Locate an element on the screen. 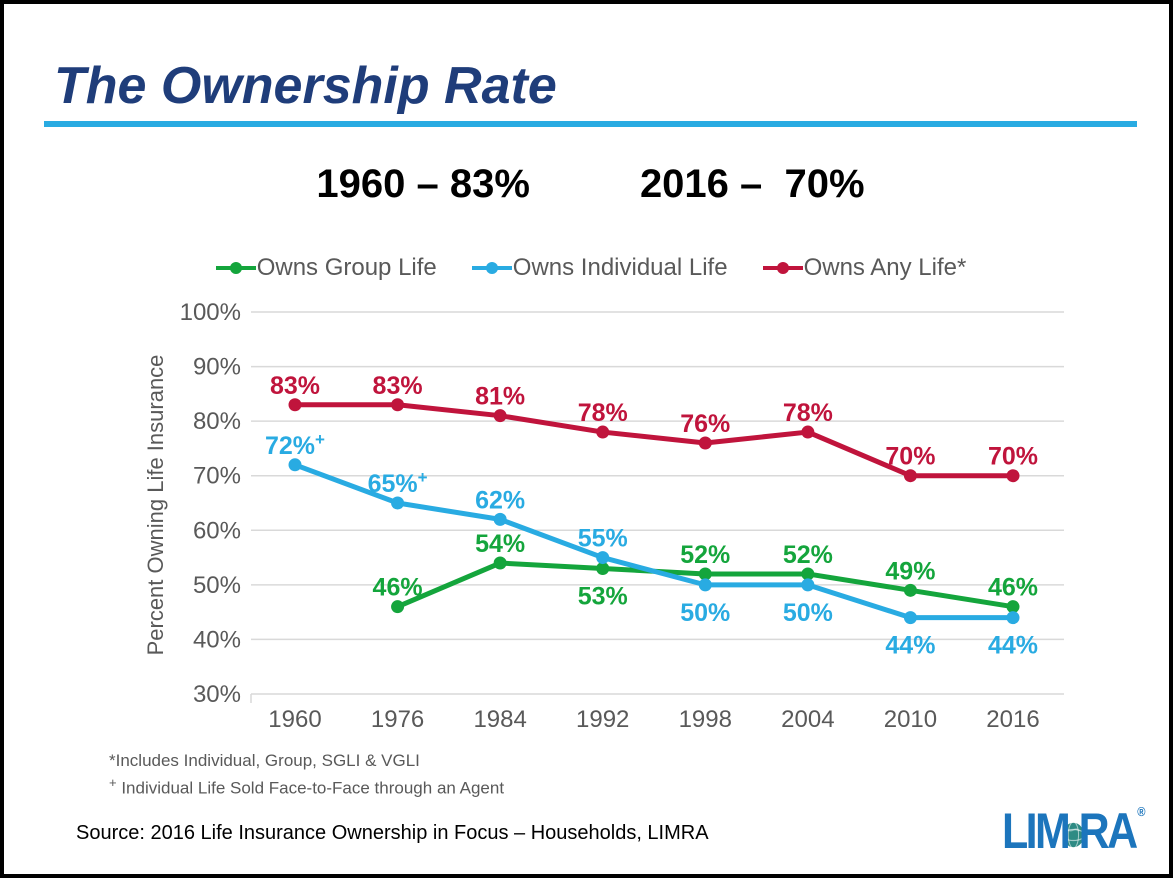 Image resolution: width=1173 pixels, height=878 pixels. limra-logo: LIM RA ® is located at coordinates (1074, 832).